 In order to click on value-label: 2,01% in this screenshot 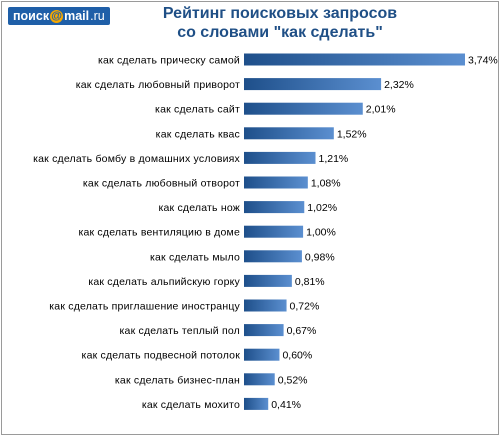, I will do `click(381, 110)`.